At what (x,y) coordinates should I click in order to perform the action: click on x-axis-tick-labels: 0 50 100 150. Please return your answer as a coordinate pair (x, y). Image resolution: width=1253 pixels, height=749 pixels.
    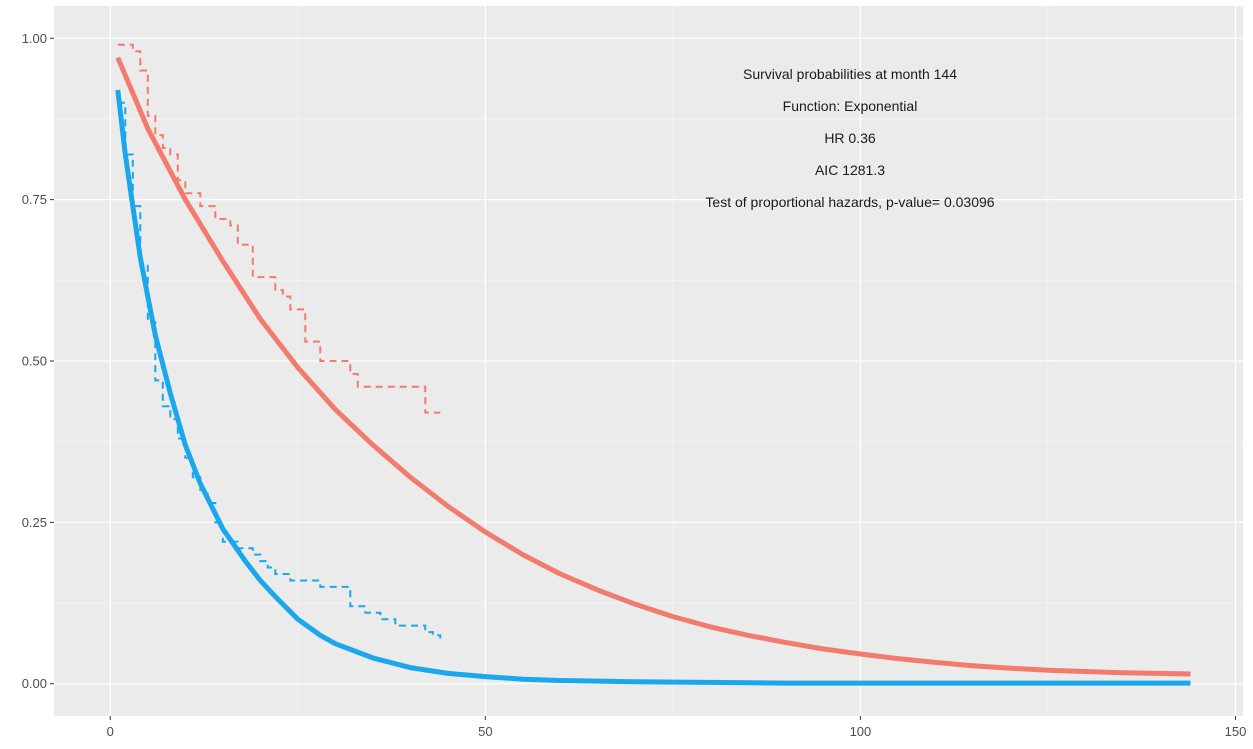
    Looking at the image, I should click on (677, 731).